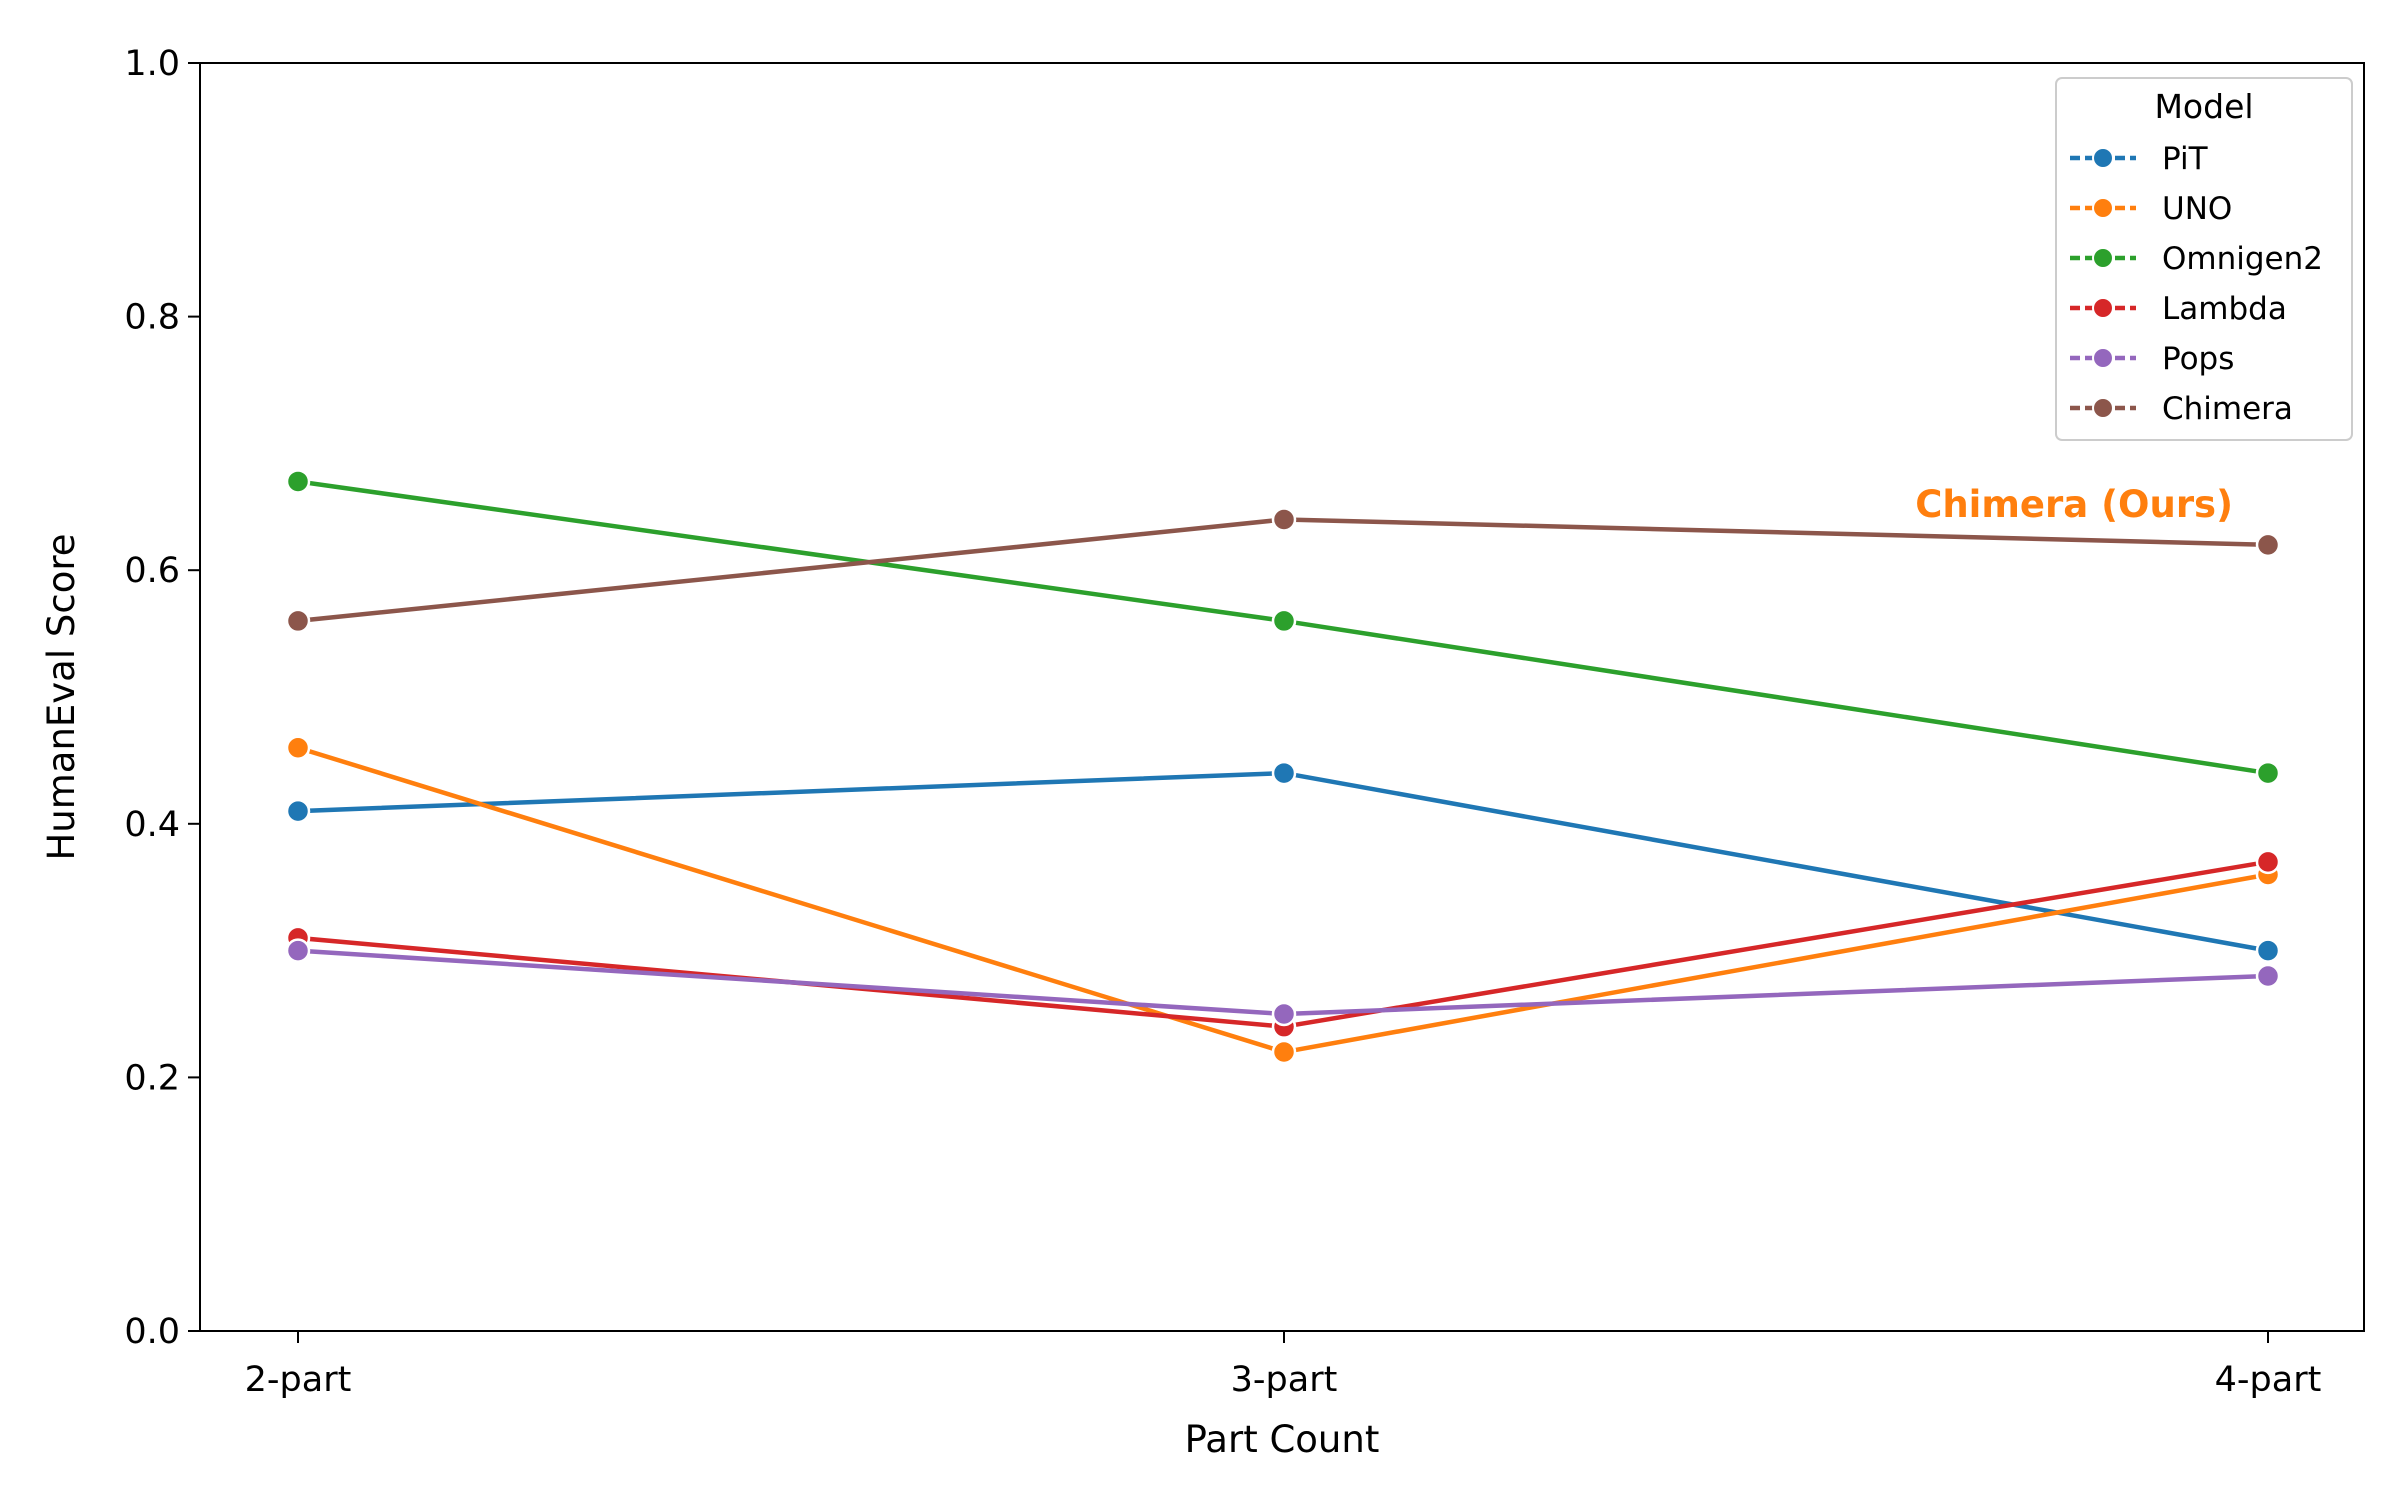 This screenshot has height=1500, width=2400. I want to click on x-tick-label: 3-part, so click(1284, 1380).